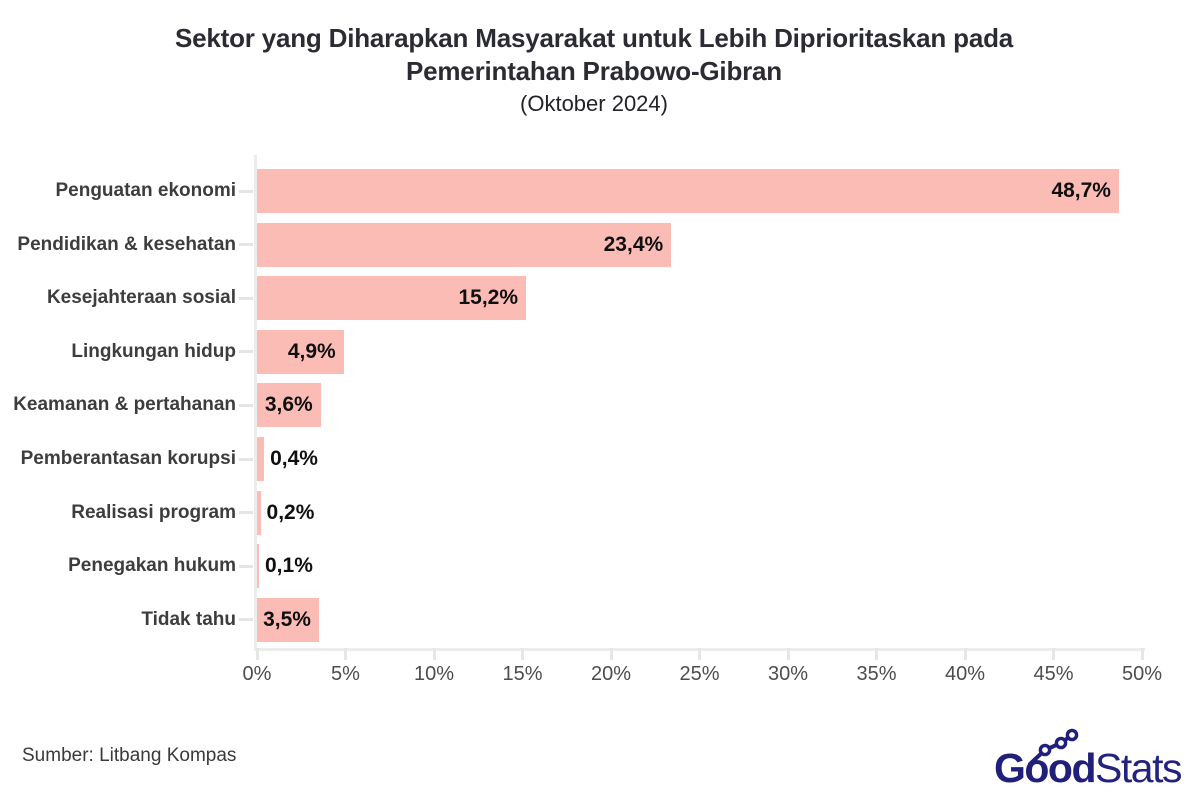 The image size is (1188, 800). Describe the element at coordinates (699, 674) in the screenshot. I see `x-axis-tick-label: 25%` at that location.